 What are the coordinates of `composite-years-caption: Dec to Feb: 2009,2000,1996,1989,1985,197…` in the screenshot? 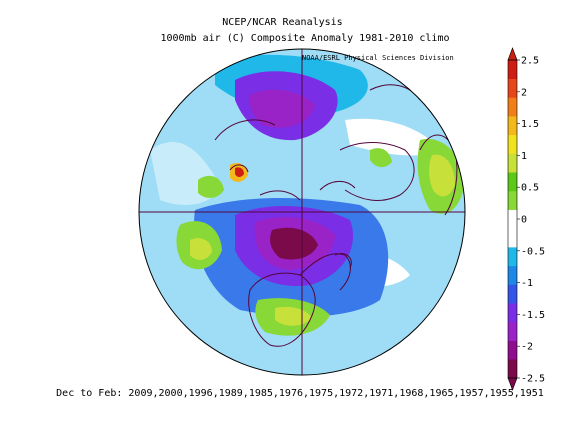 It's located at (300, 393).